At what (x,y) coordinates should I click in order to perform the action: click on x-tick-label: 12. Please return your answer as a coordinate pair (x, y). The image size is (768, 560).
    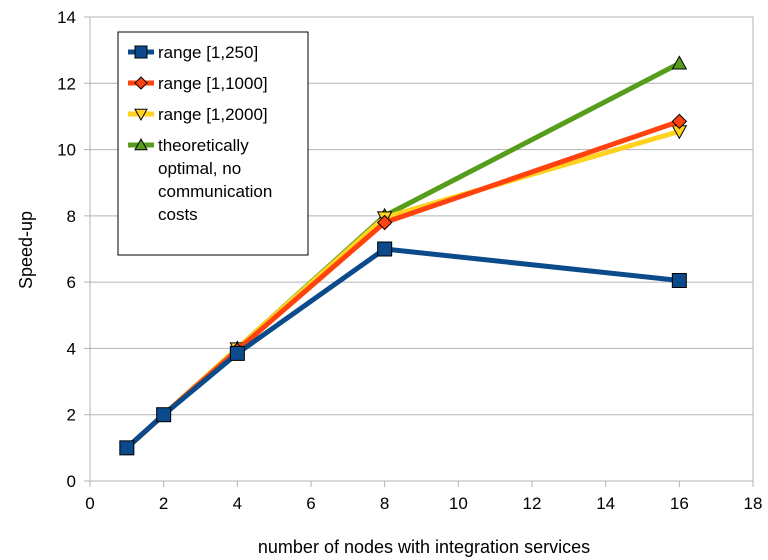
    Looking at the image, I should click on (532, 503).